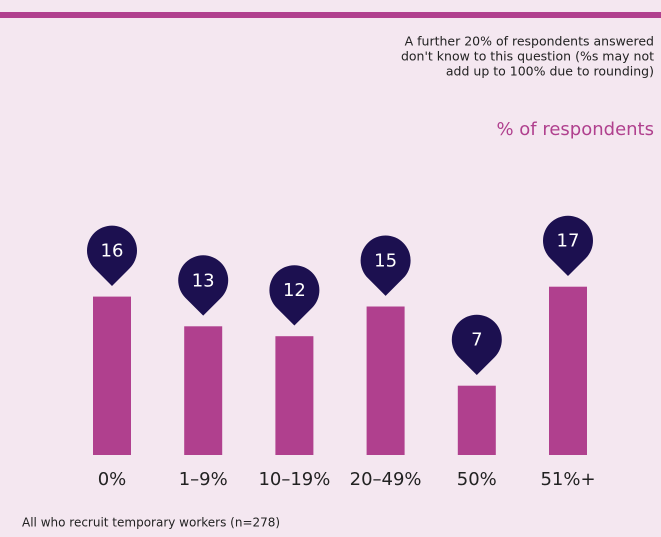 Image resolution: width=661 pixels, height=537 pixels. Describe the element at coordinates (112, 251) in the screenshot. I see `value-label: 16` at that location.